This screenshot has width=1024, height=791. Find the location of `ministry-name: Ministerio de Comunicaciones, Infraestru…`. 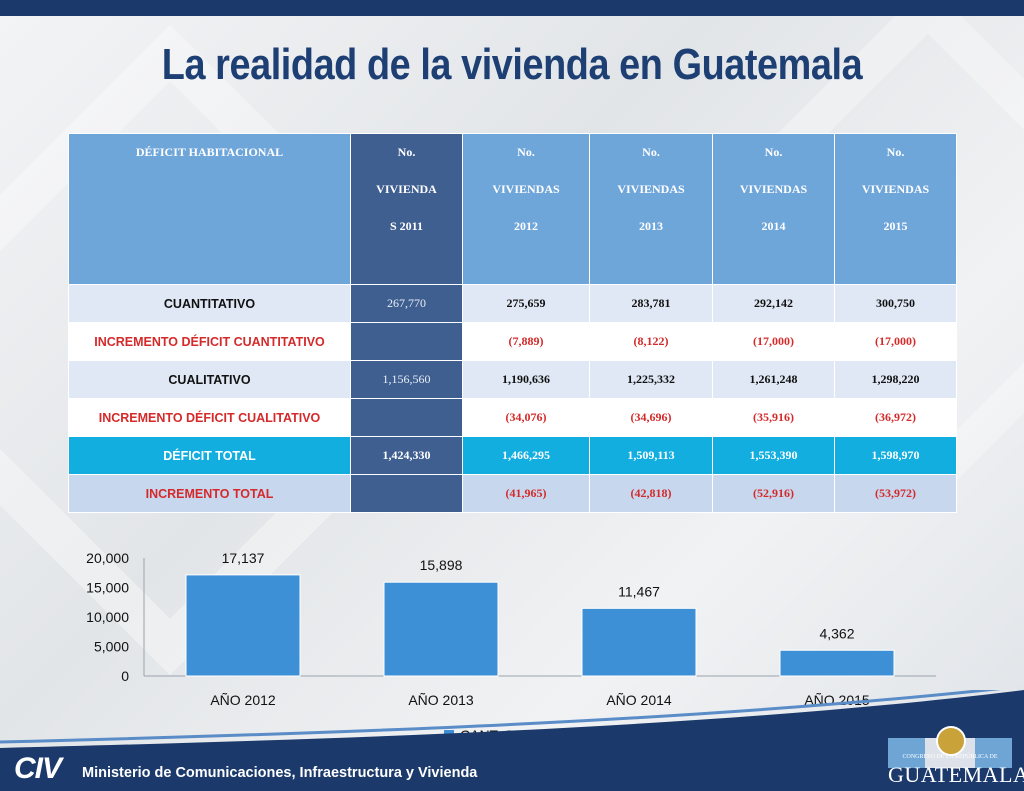

ministry-name: Ministerio de Comunicaciones, Infraestru… is located at coordinates (280, 773).